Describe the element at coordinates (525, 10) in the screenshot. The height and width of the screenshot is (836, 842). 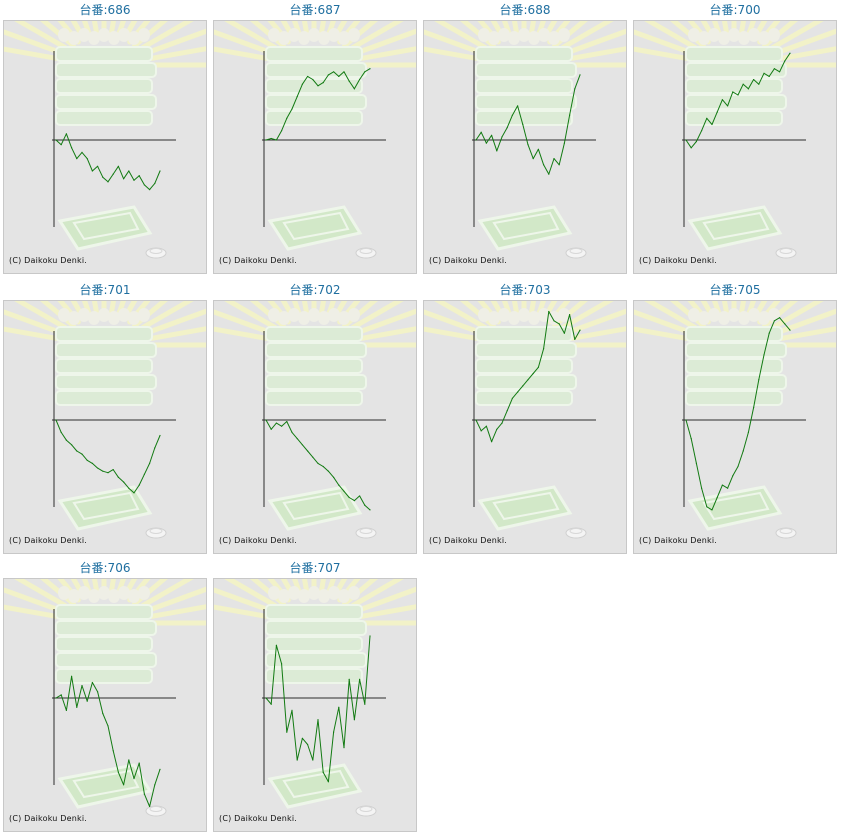
I see `machine-number-title: 台番:688` at that location.